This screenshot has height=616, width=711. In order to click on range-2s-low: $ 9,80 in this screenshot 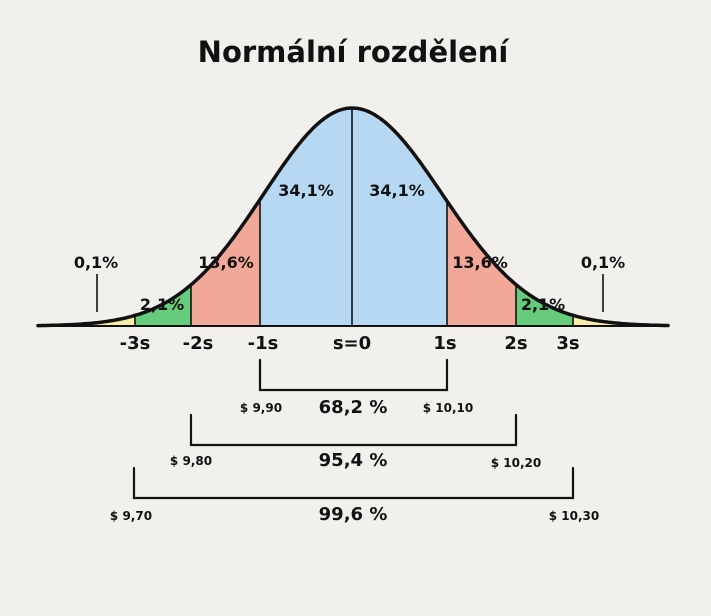, I will do `click(191, 461)`.